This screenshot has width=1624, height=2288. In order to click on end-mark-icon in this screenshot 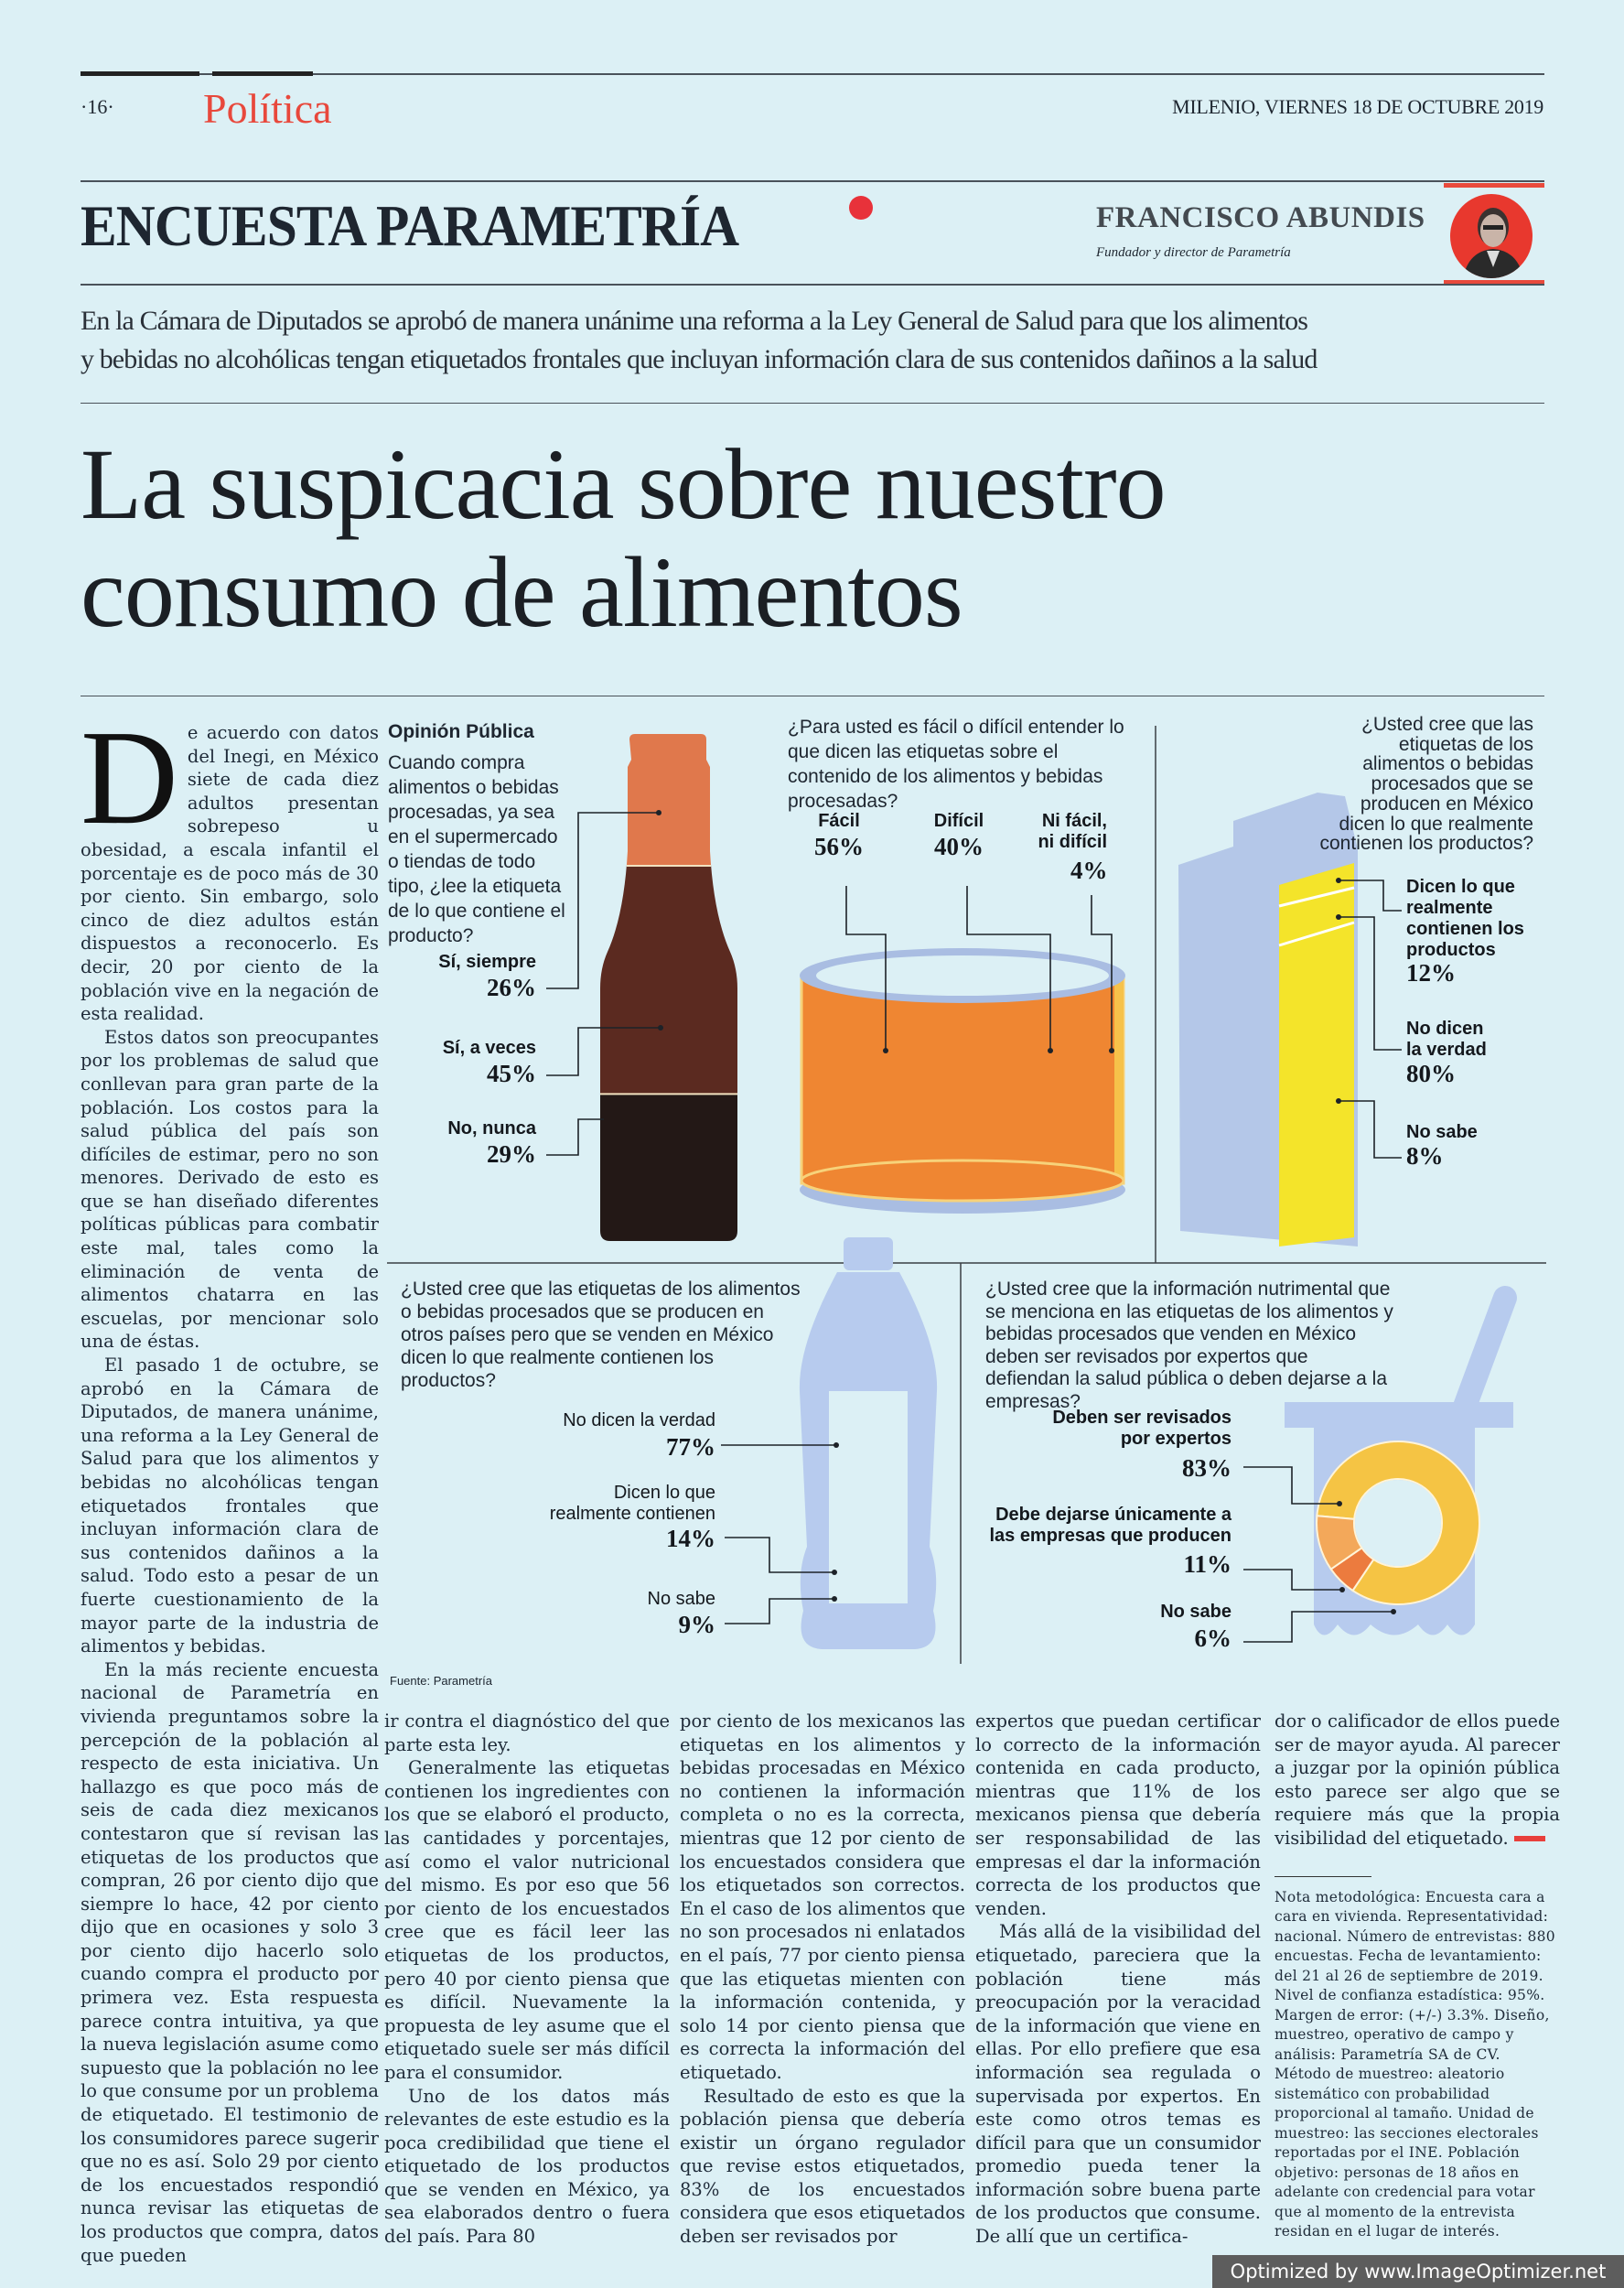, I will do `click(1529, 1839)`.